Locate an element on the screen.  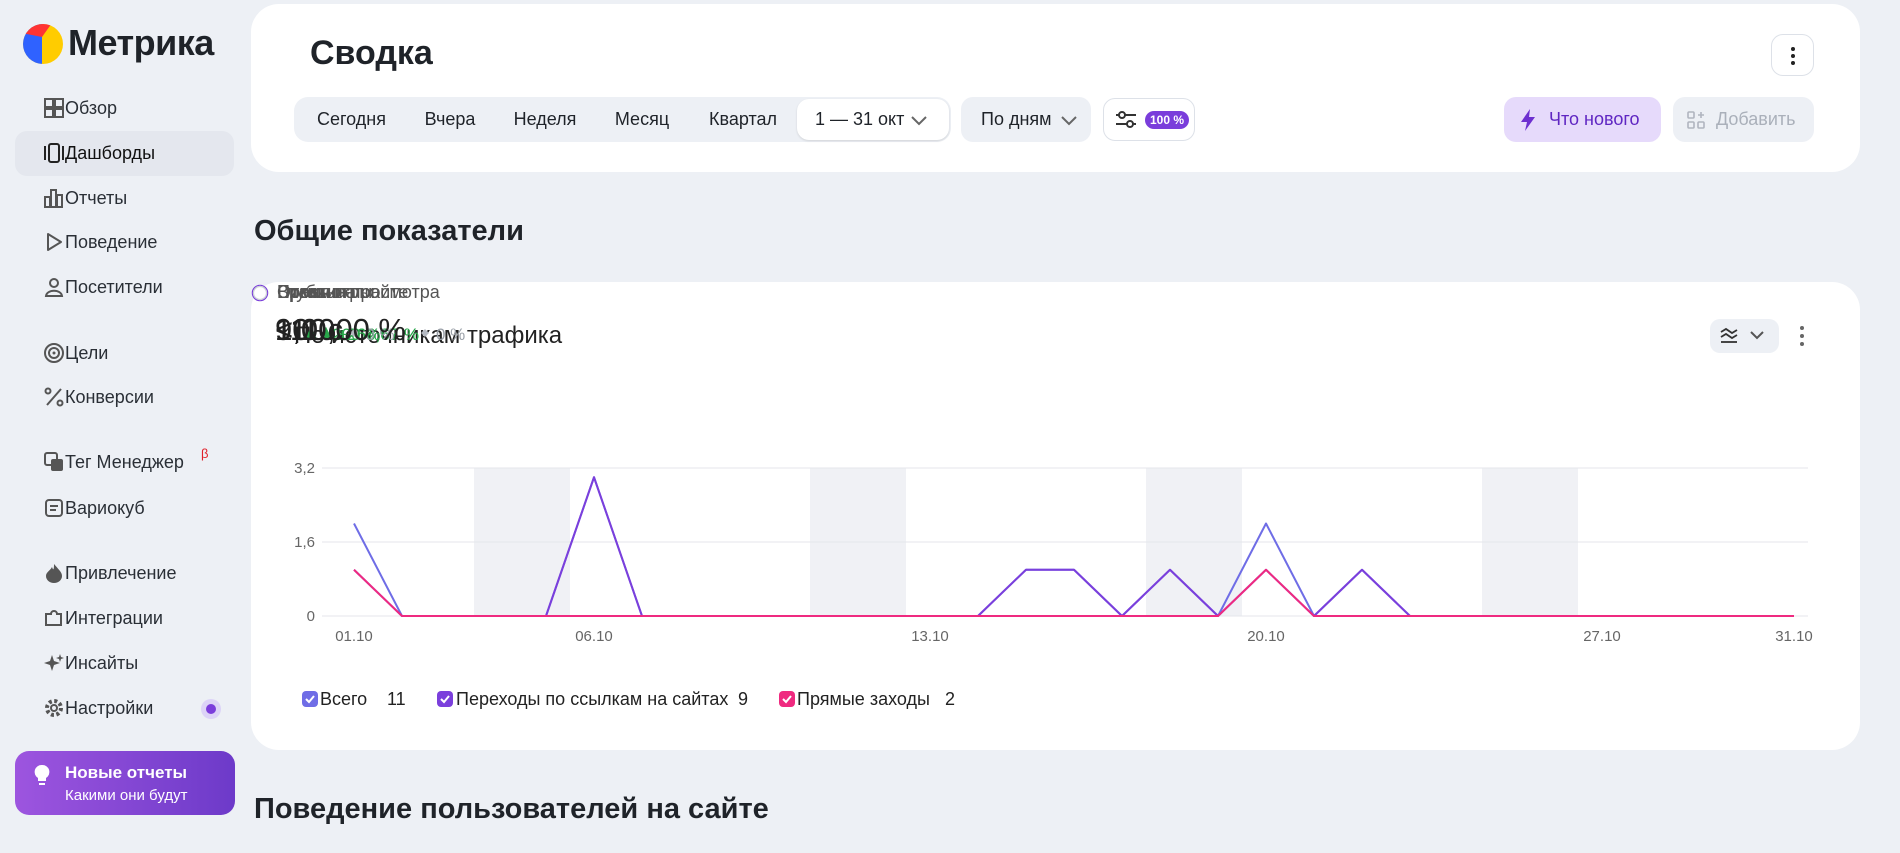
nav-item: Привлечение is located at coordinates (124, 573).